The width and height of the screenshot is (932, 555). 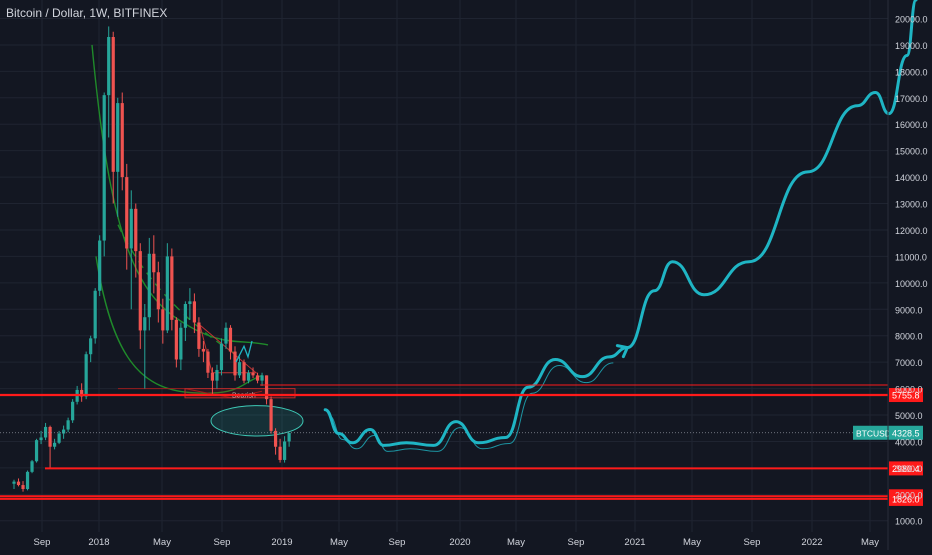 I want to click on y-tick-label: 16000.0, so click(x=911, y=125).